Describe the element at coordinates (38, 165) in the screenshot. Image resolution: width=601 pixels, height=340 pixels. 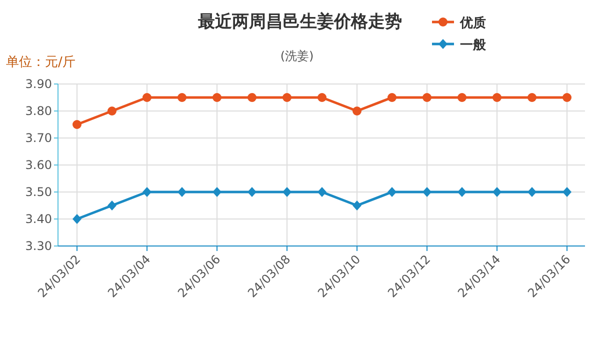
I see `y-tick-label: 3.60` at that location.